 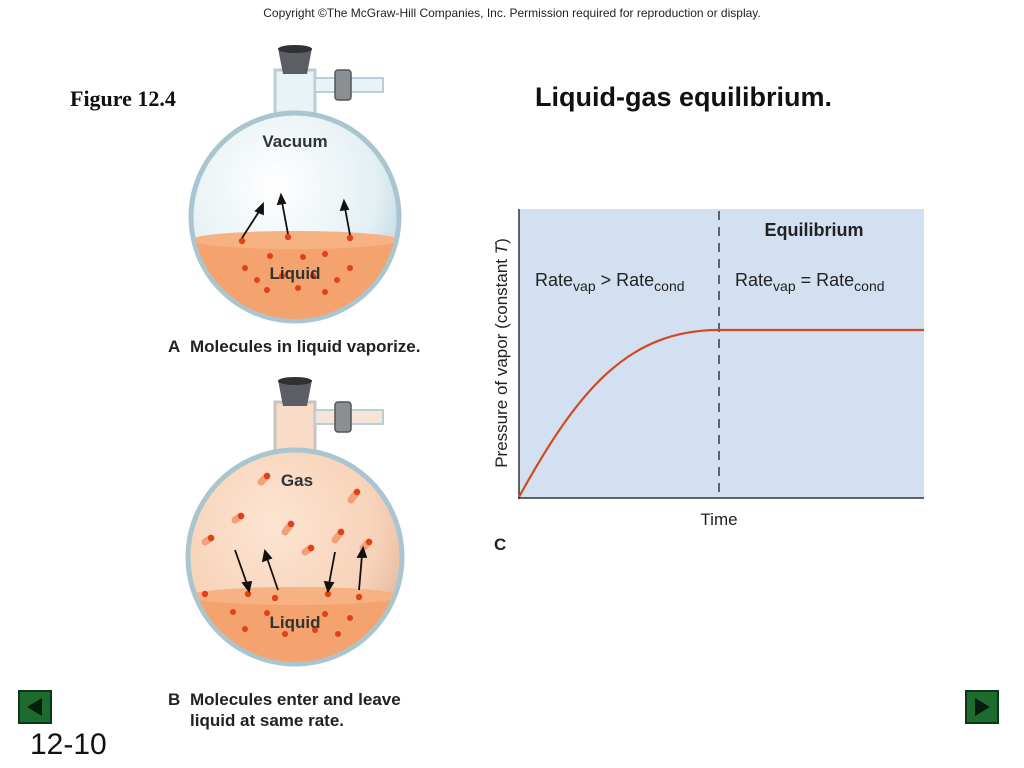 What do you see at coordinates (267, 720) in the screenshot?
I see `caption-b-line2: liquid at same rate.` at bounding box center [267, 720].